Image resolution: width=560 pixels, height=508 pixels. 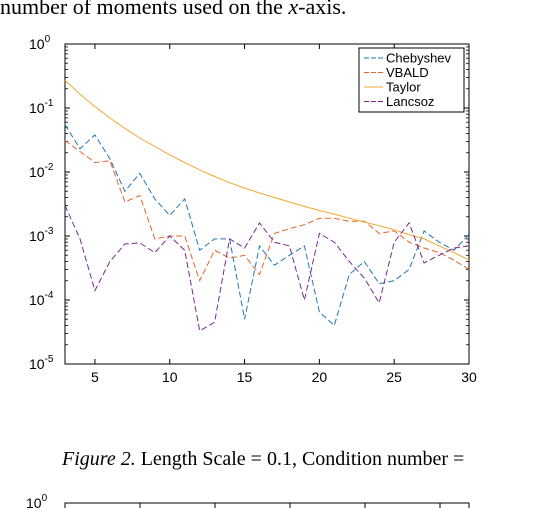 What do you see at coordinates (403, 87) in the screenshot?
I see `legend-label: Taylor` at bounding box center [403, 87].